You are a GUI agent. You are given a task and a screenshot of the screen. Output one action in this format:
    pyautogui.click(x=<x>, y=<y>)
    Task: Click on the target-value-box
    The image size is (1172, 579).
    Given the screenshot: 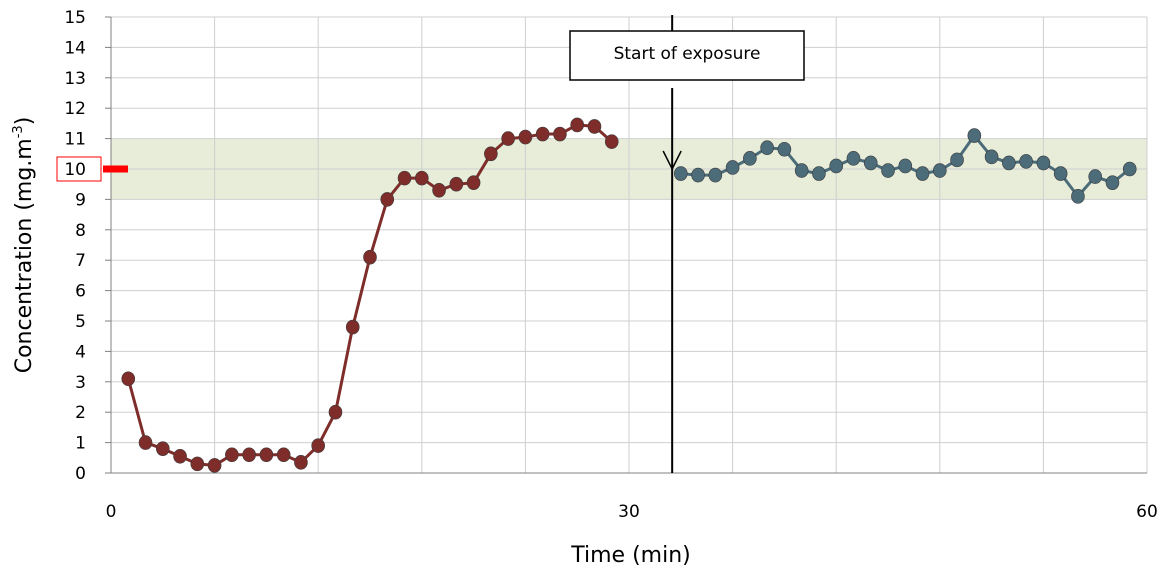 What is the action you would take?
    pyautogui.click(x=79, y=169)
    